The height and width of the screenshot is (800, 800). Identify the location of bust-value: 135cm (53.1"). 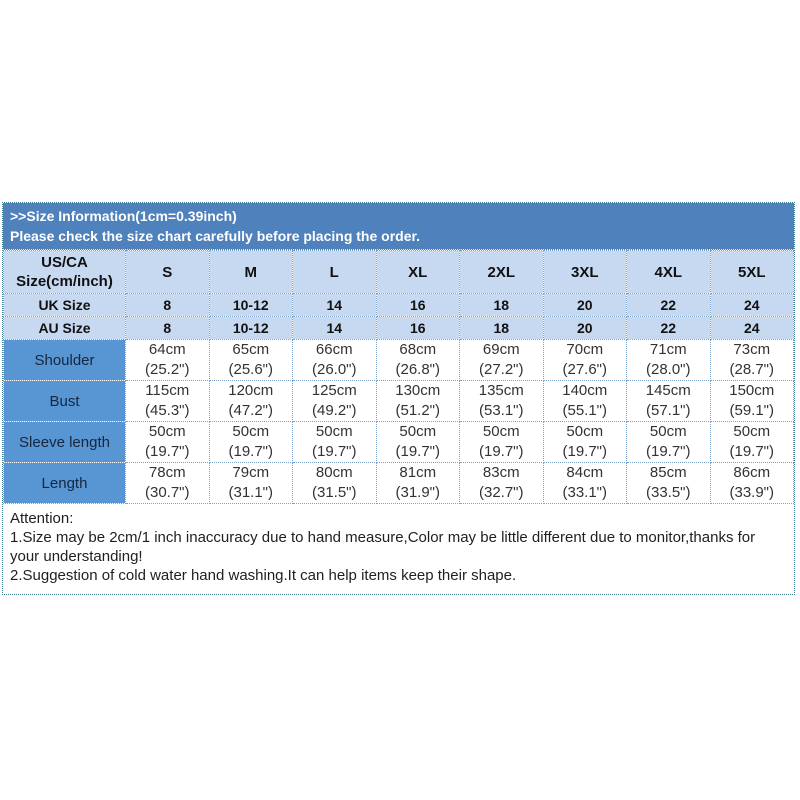
(501, 401).